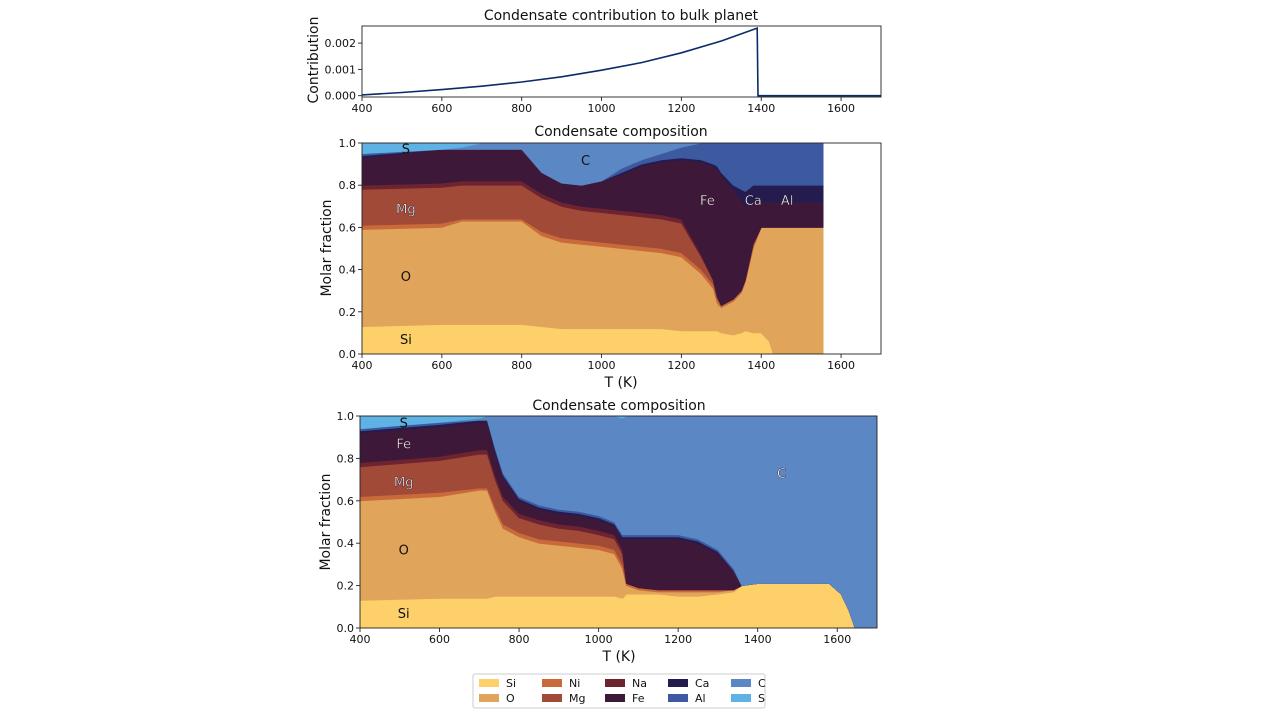 The image size is (1282, 720). What do you see at coordinates (341, 69) in the screenshot?
I see `y-tick-label: 0.001` at bounding box center [341, 69].